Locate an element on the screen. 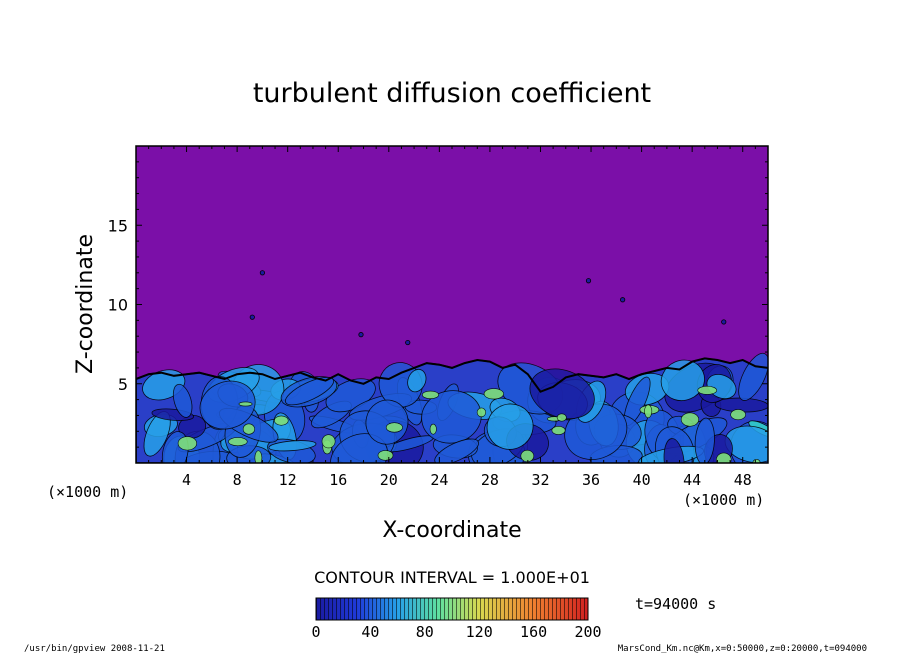  time-label: t=94000 s is located at coordinates (675, 604).